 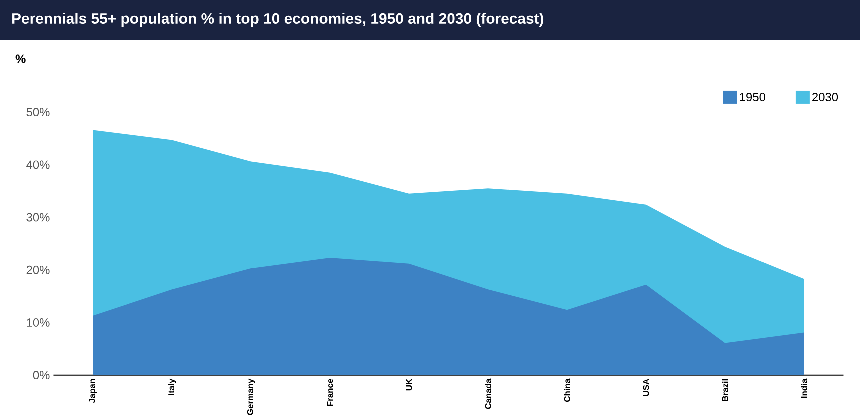 I want to click on chart-title: Perennials 55+ population % in top 10 economies, 1950 and 2030 (forecast), so click(x=278, y=20).